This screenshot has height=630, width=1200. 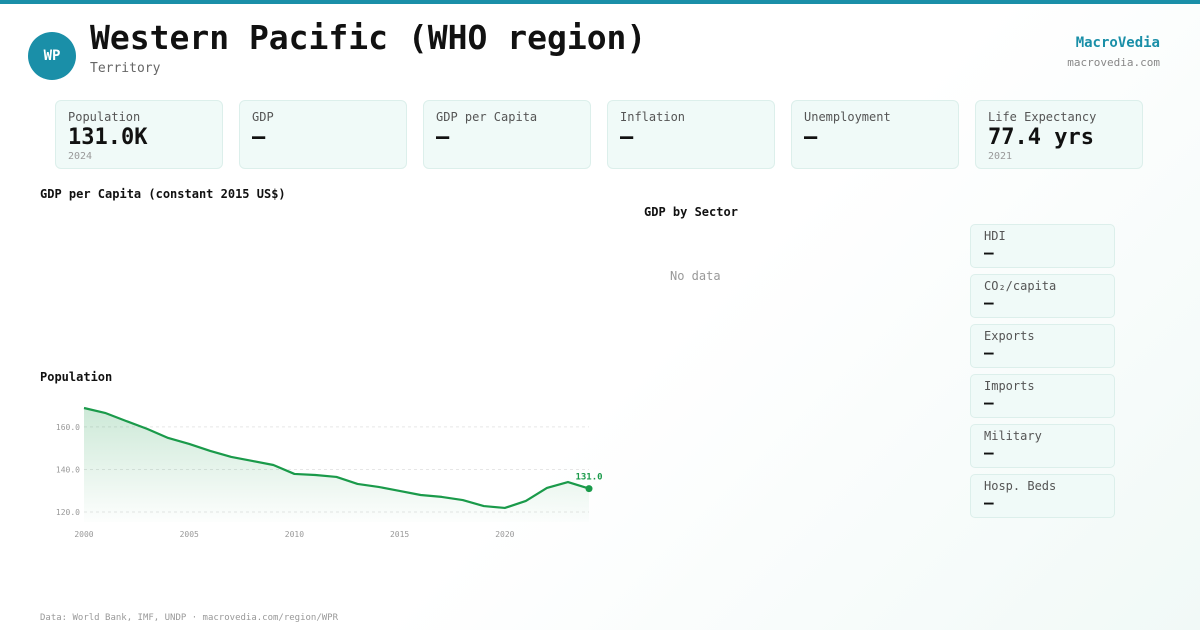 What do you see at coordinates (336, 458) in the screenshot?
I see `line` at bounding box center [336, 458].